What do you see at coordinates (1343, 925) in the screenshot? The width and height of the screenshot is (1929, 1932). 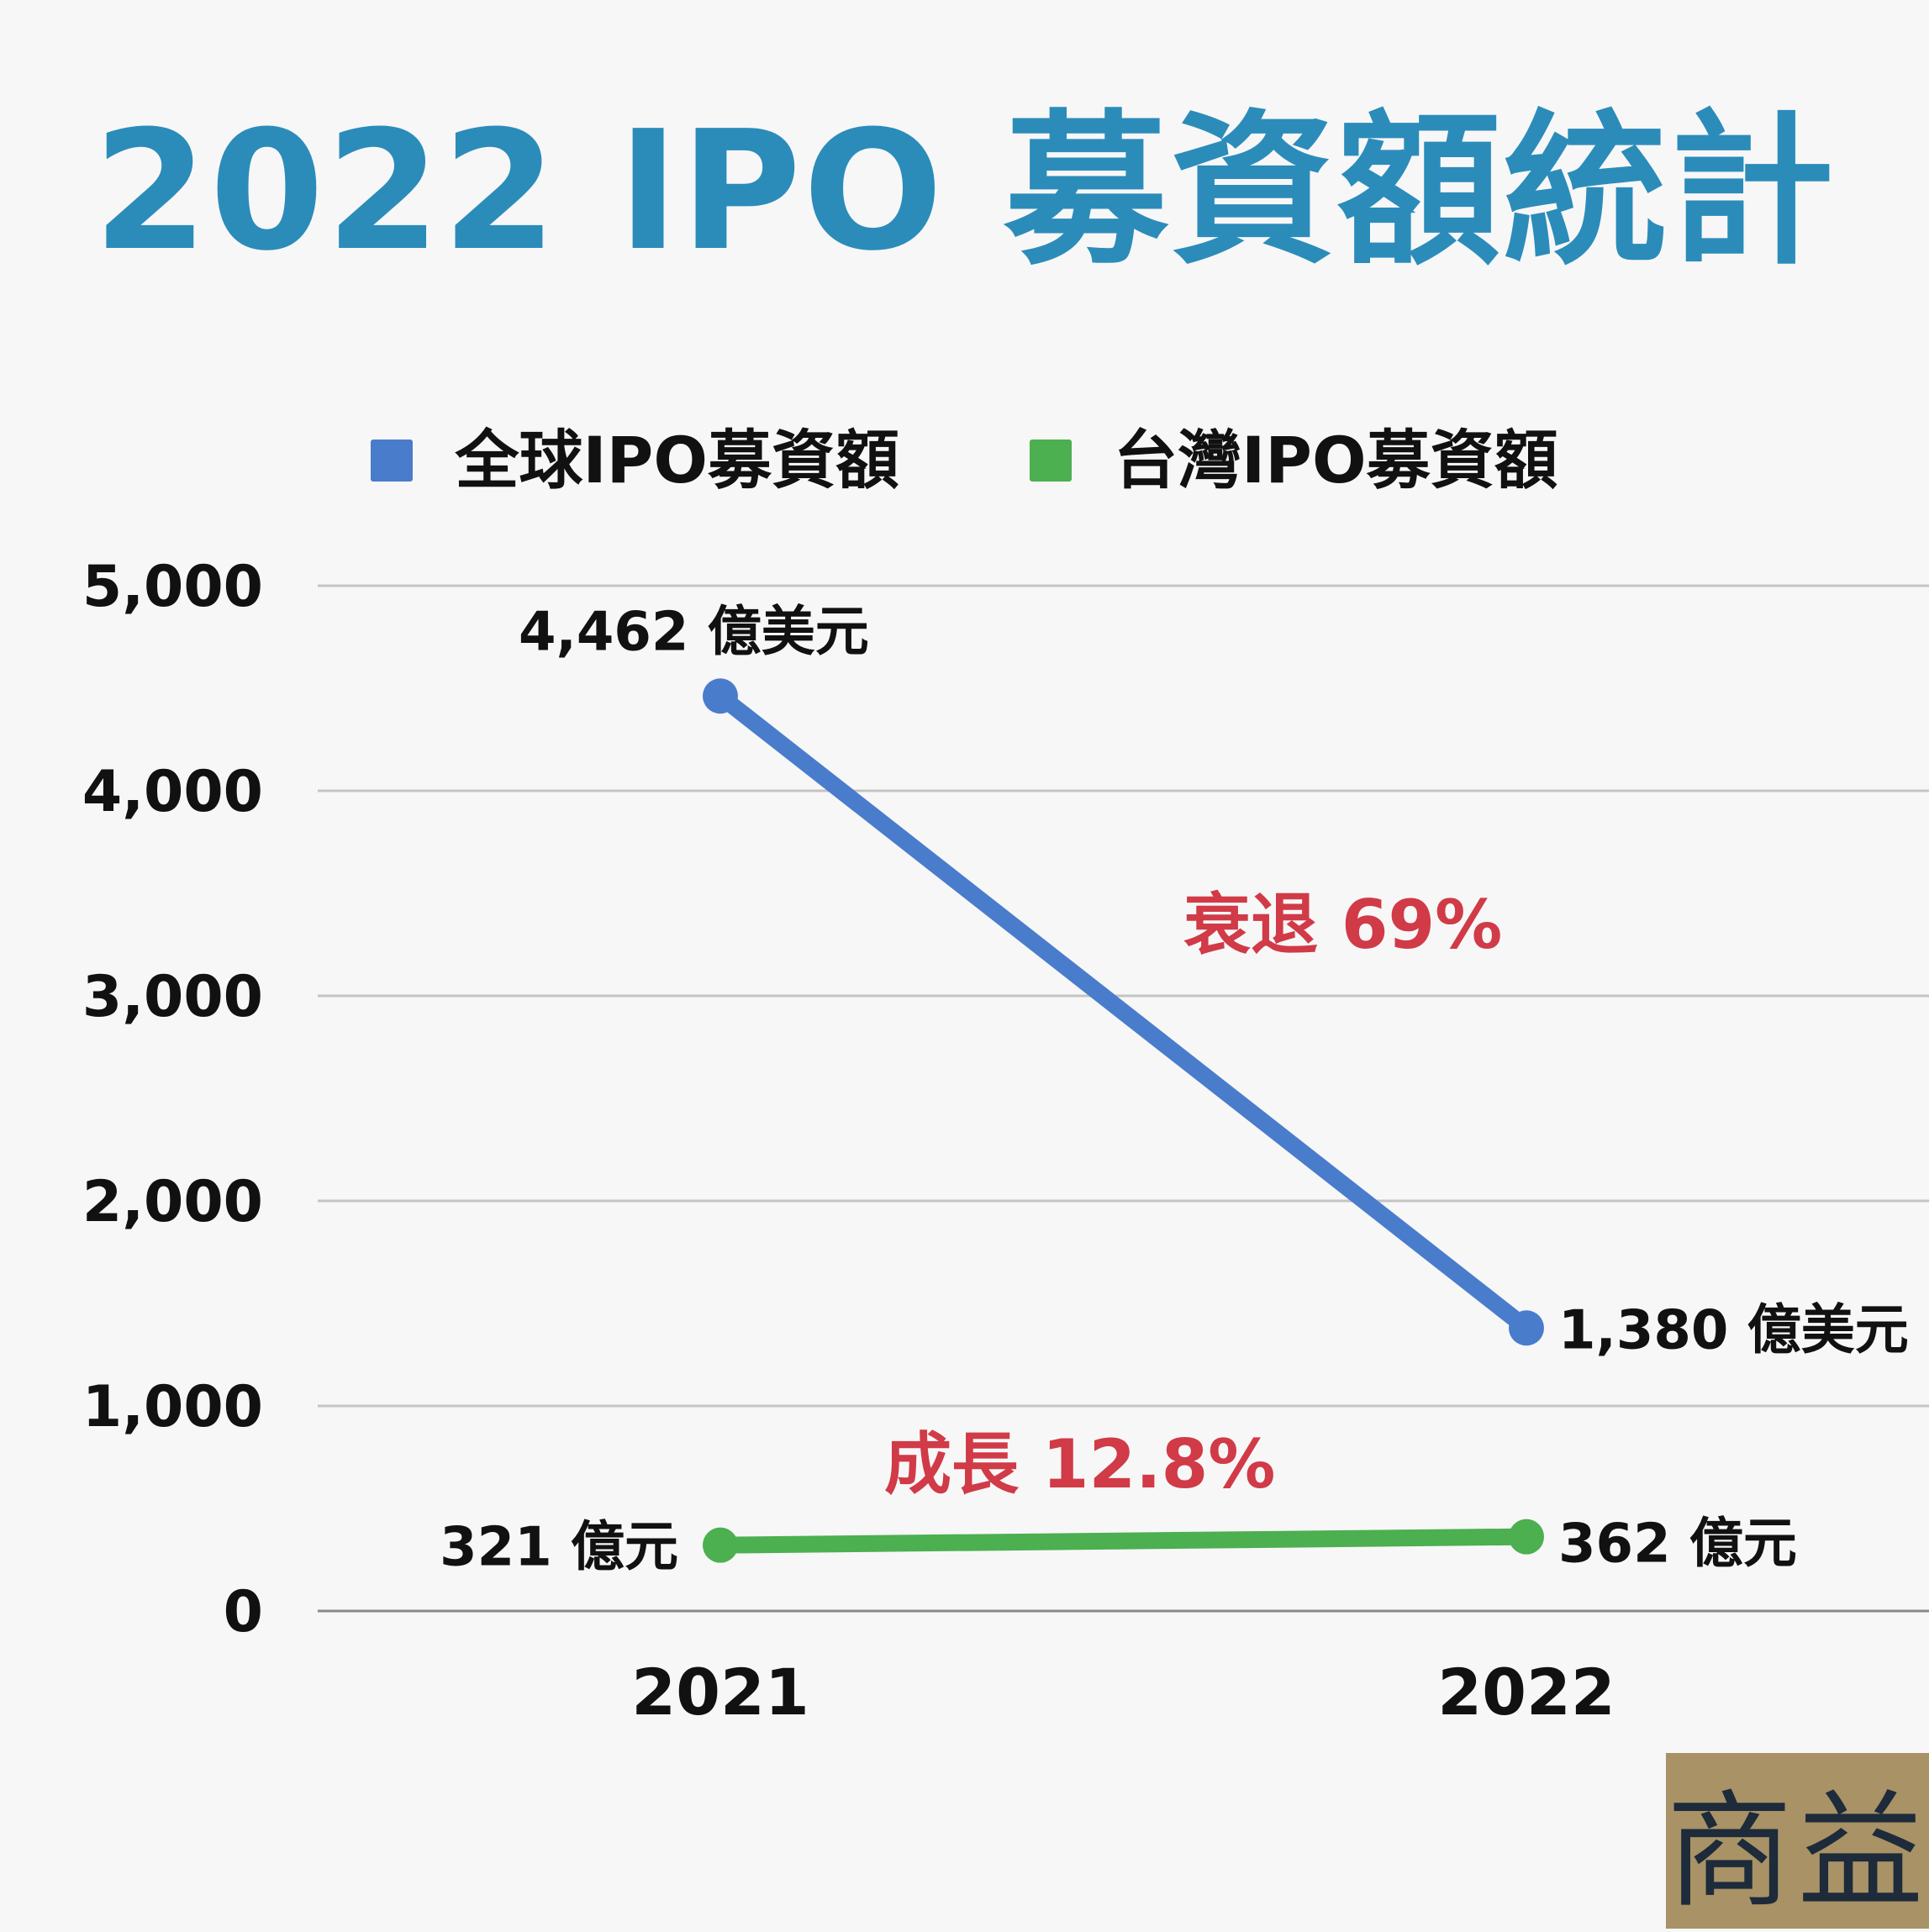 I see `annotation-decline: 衰退 69%` at bounding box center [1343, 925].